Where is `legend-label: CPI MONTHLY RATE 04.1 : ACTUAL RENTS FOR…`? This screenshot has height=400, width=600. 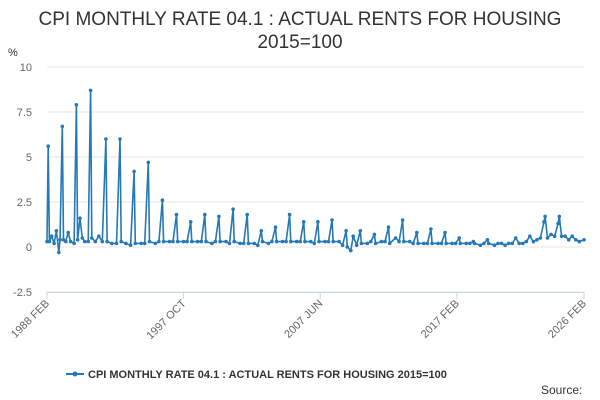 legend-label: CPI MONTHLY RATE 04.1 : ACTUAL RENTS FOR… is located at coordinates (267, 375).